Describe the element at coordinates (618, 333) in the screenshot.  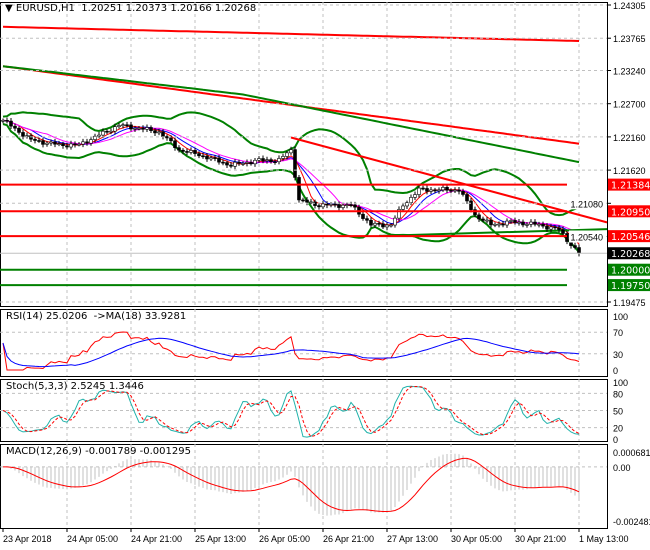
I see `rsi-tick-label: 70` at that location.